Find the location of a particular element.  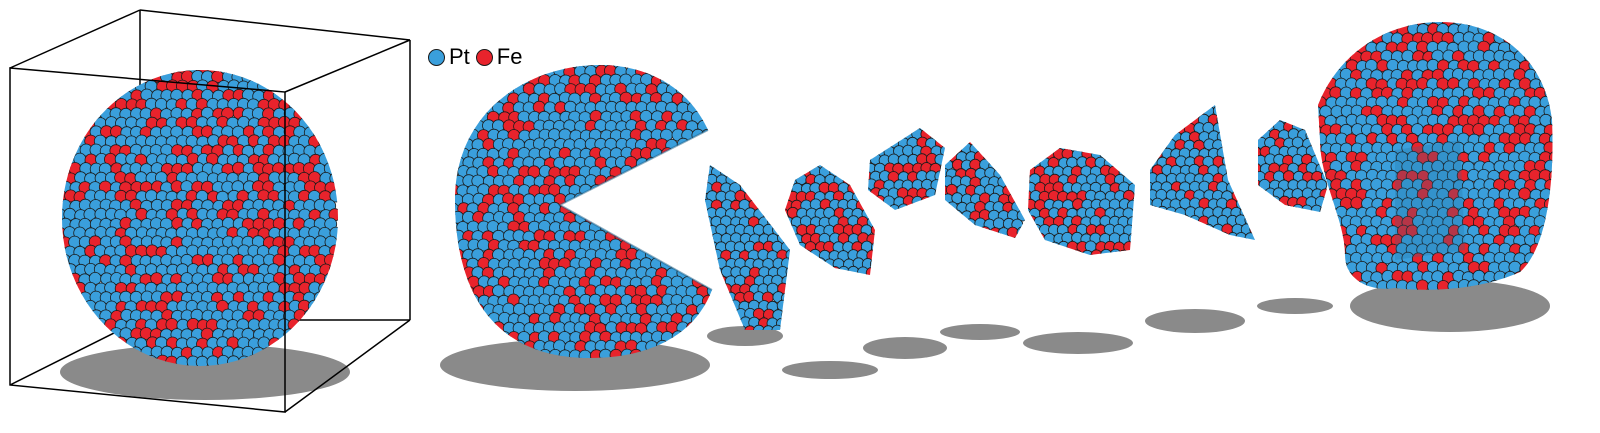

shadow is located at coordinates (1295, 306).